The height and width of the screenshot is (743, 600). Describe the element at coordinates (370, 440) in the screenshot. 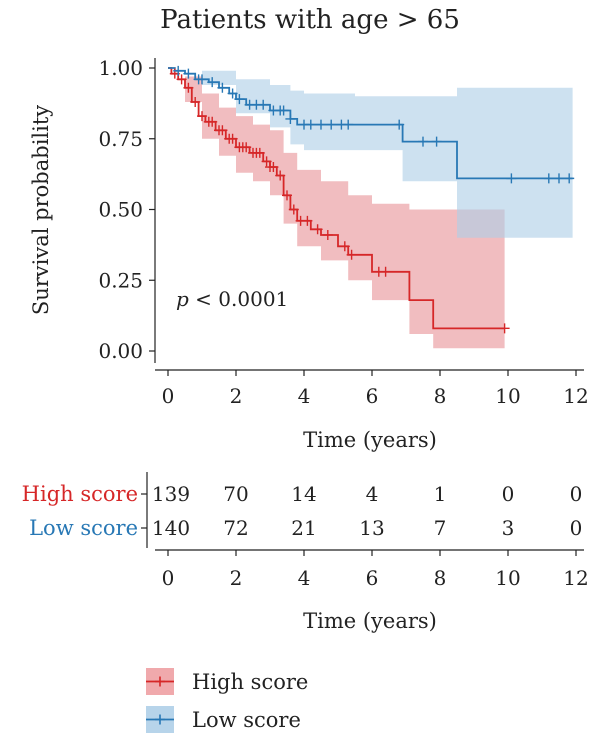

I see `x-axis-label: Time (years)` at that location.